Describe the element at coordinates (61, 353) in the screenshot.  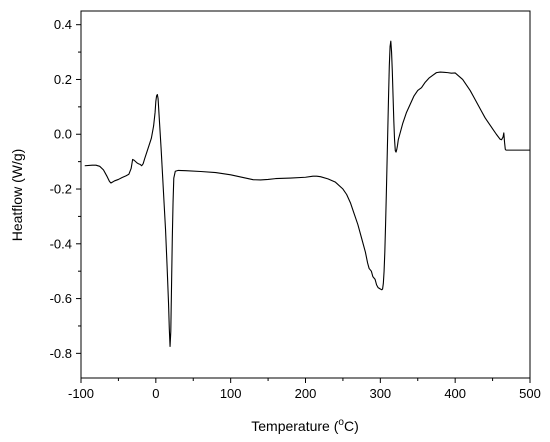
I see `y-tick-label: -0.8` at that location.